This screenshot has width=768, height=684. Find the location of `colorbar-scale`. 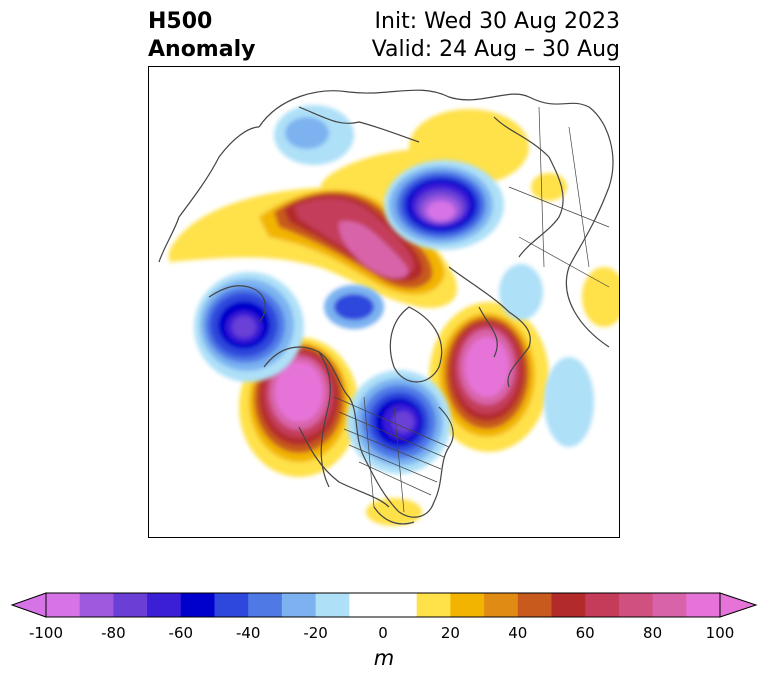

colorbar-scale is located at coordinates (384, 605).